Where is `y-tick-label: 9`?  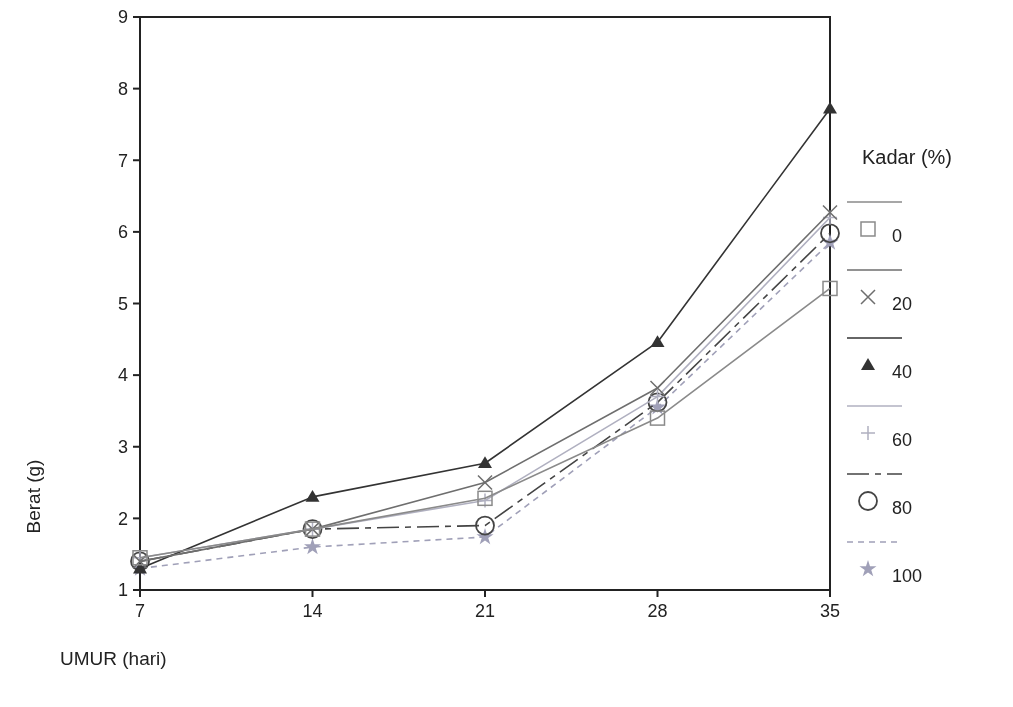 y-tick-label: 9 is located at coordinates (122, 17).